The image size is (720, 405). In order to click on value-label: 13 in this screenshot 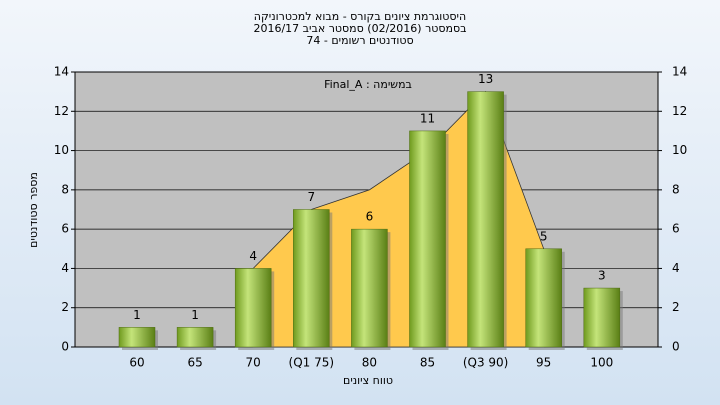, I will do `click(485, 79)`.